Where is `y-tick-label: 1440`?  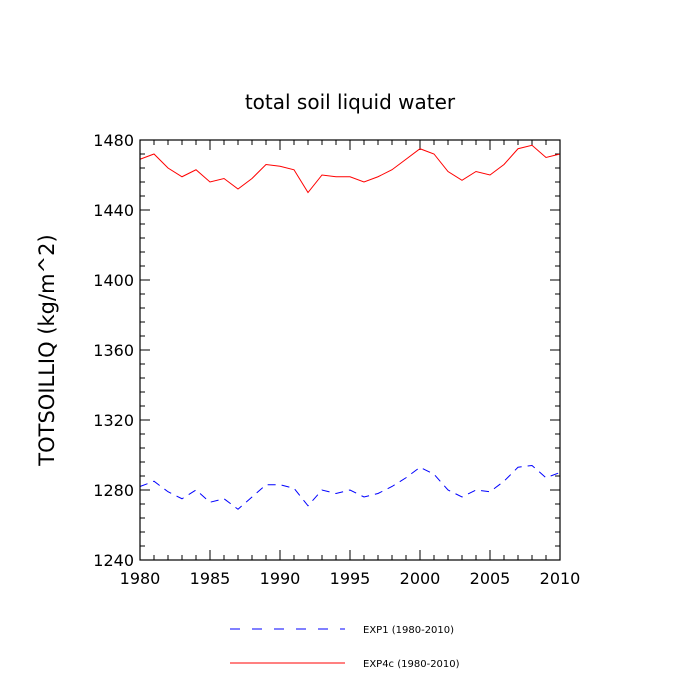
y-tick-label: 1440 is located at coordinates (113, 210).